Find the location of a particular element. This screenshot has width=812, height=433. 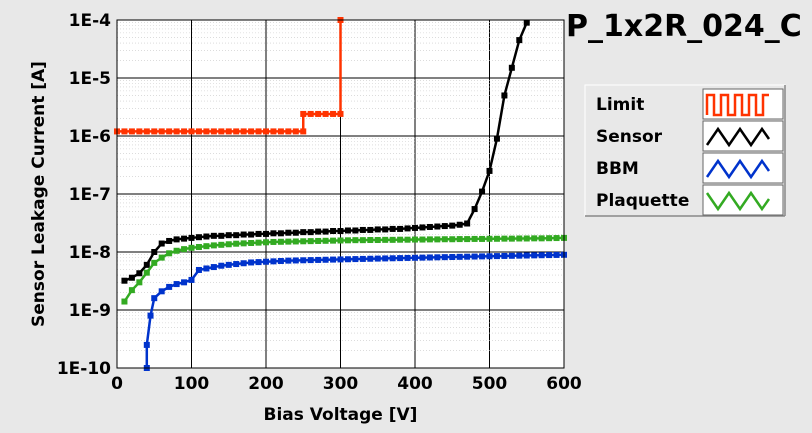

x-tick-label: 200 is located at coordinates (266, 384).